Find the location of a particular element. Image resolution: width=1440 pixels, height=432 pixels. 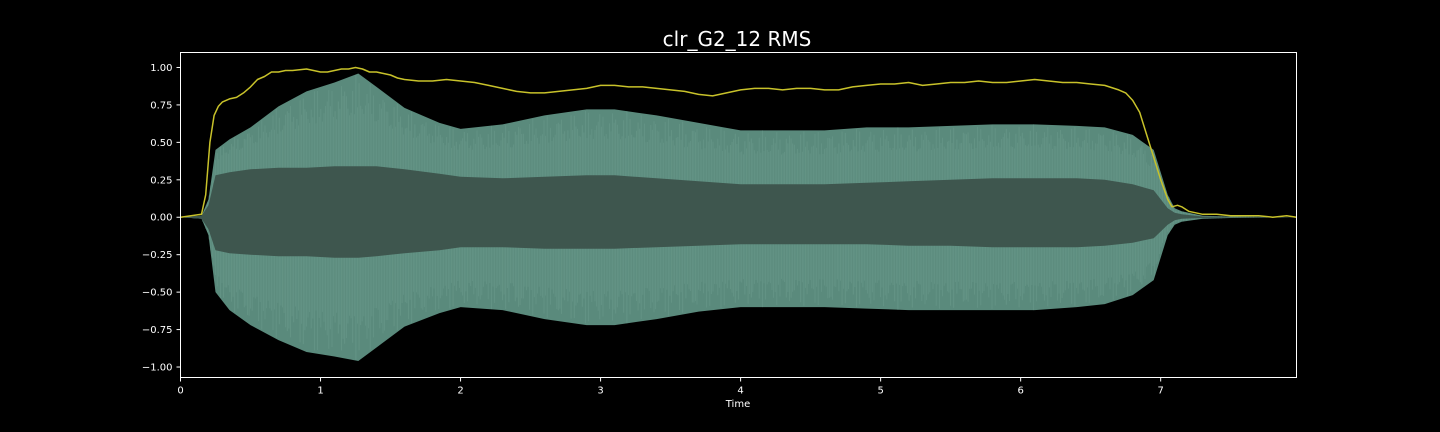

y-tick-label: 0.00 is located at coordinates (161, 218).